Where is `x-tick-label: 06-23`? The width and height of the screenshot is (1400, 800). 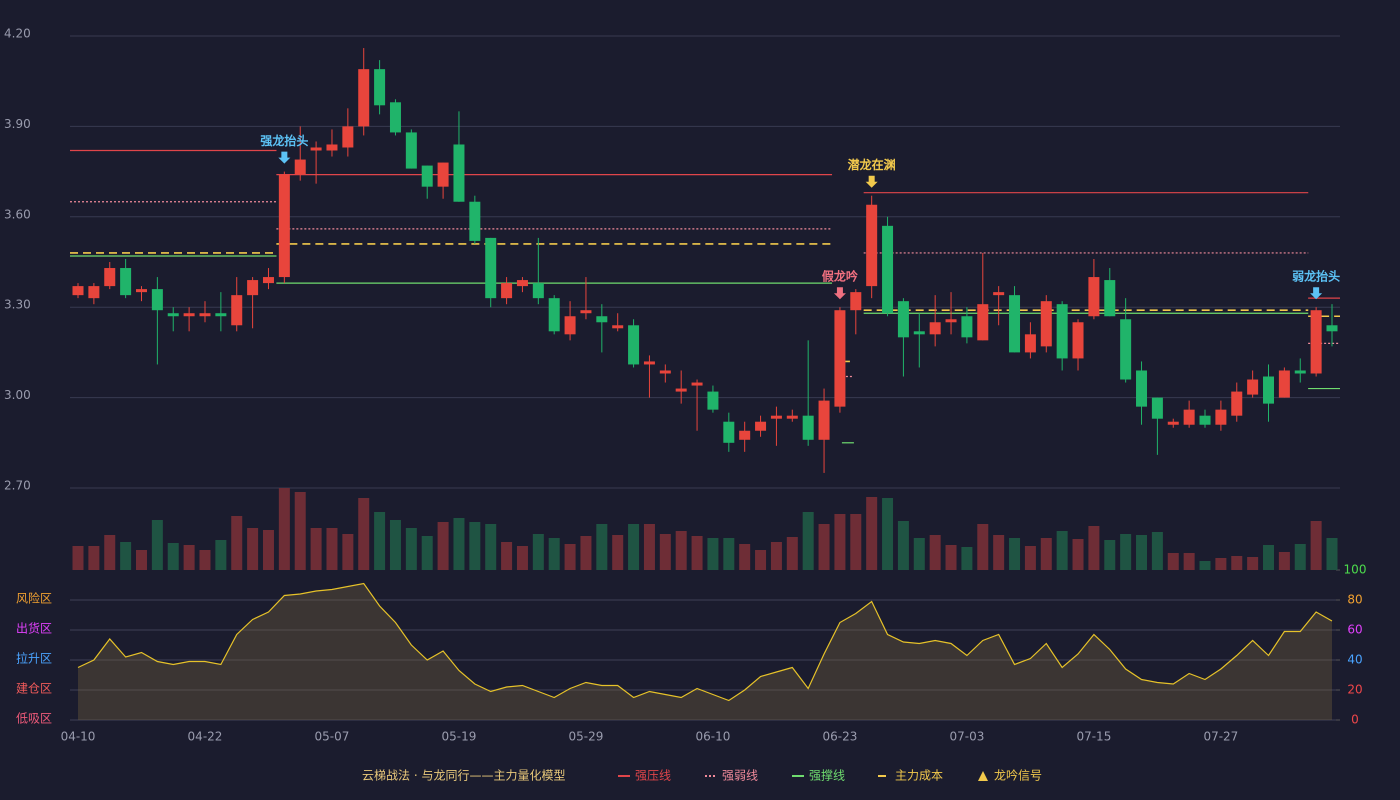 x-tick-label: 06-23 is located at coordinates (839, 737).